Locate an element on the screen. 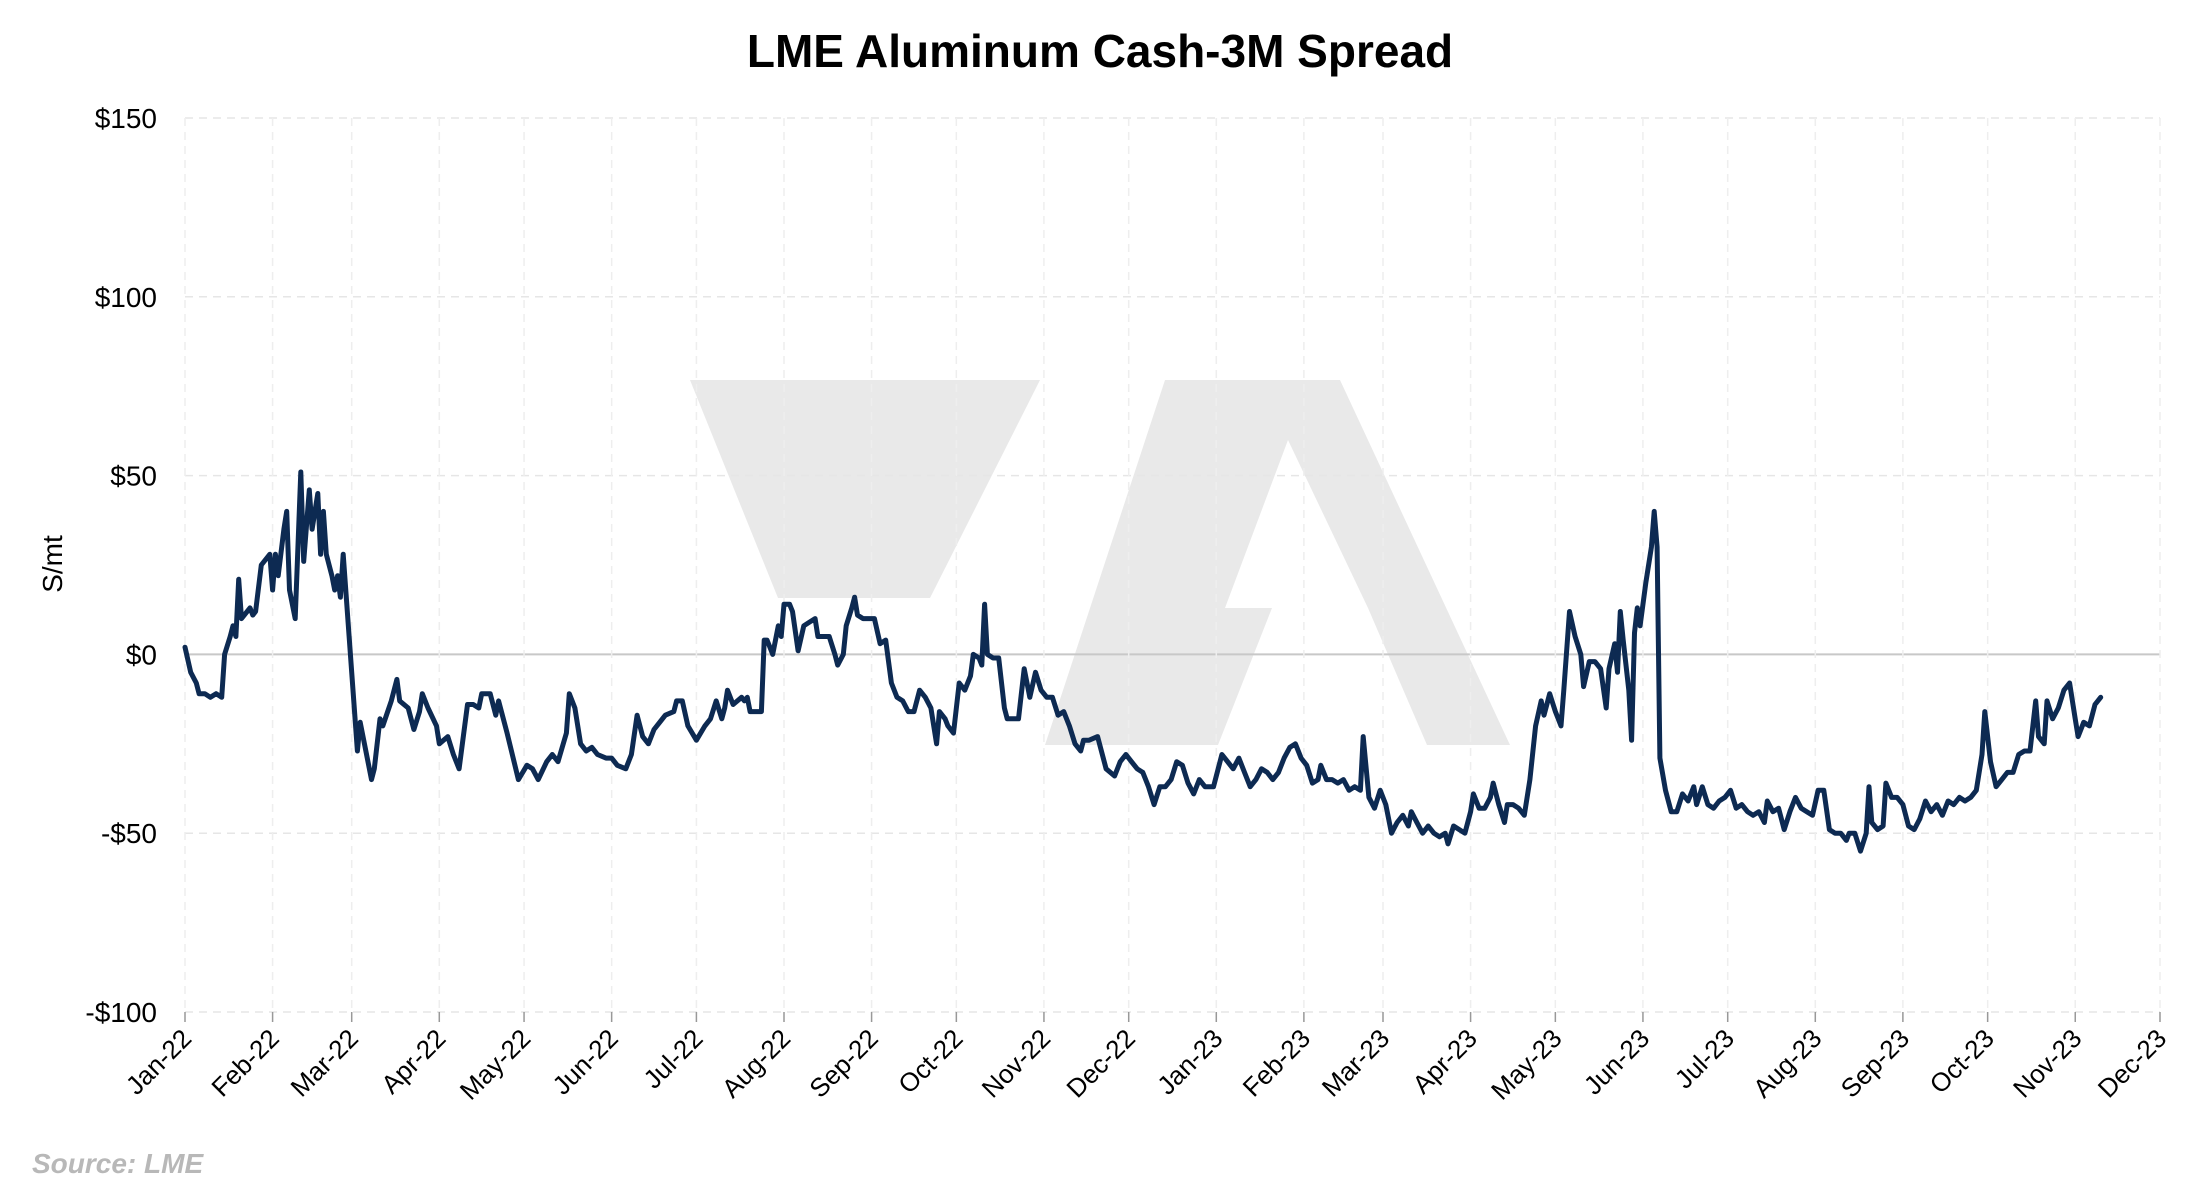  x-tick-label: Apr-22 is located at coordinates (413, 1061).